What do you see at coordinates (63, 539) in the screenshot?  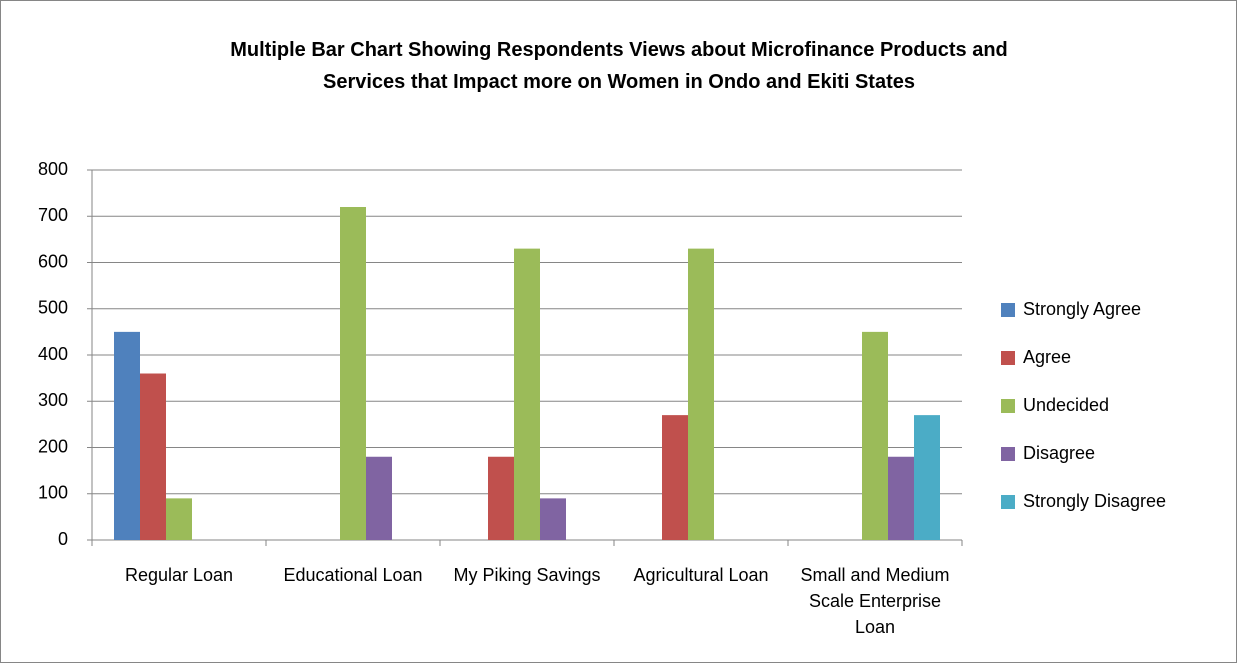 I see `y-tick-label: 0` at bounding box center [63, 539].